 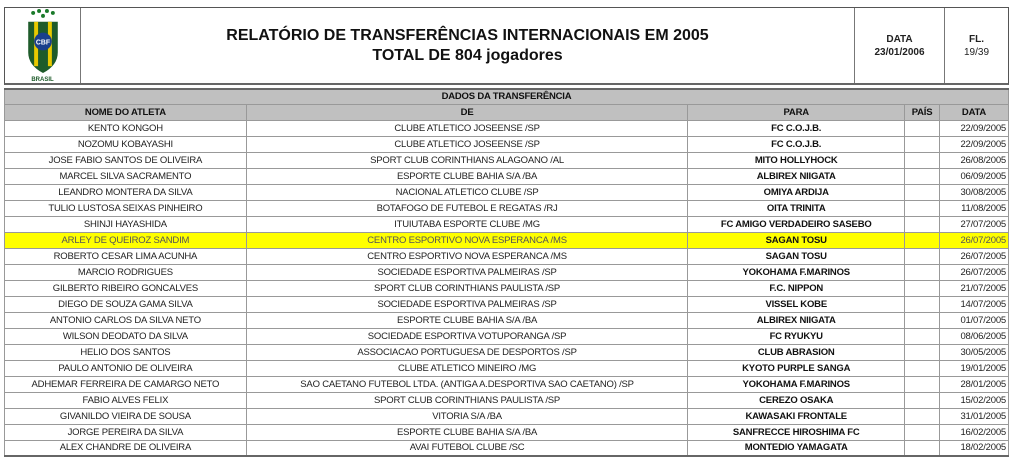 I want to click on cell-data: 30/08/2005, so click(x=974, y=192).